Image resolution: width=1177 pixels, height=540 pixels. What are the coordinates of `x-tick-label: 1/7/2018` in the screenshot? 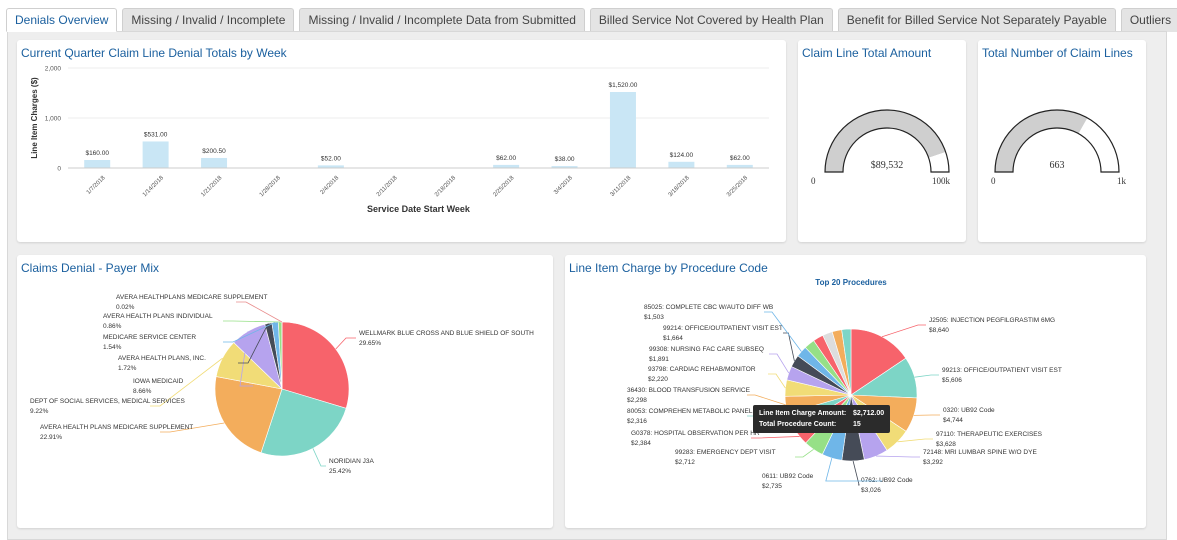 It's located at (96, 185).